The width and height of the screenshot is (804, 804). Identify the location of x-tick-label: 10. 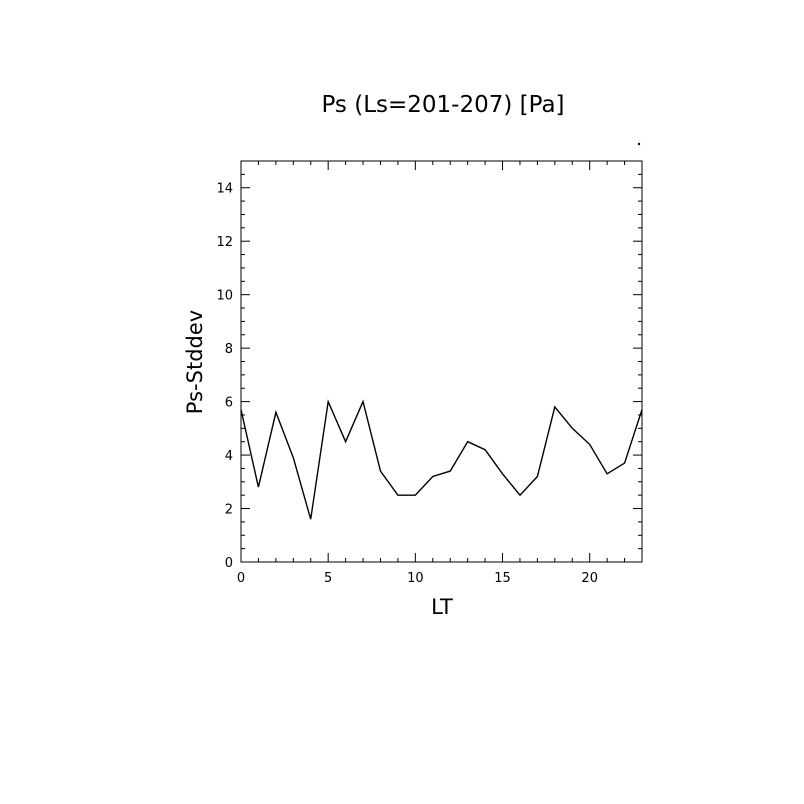
(415, 578).